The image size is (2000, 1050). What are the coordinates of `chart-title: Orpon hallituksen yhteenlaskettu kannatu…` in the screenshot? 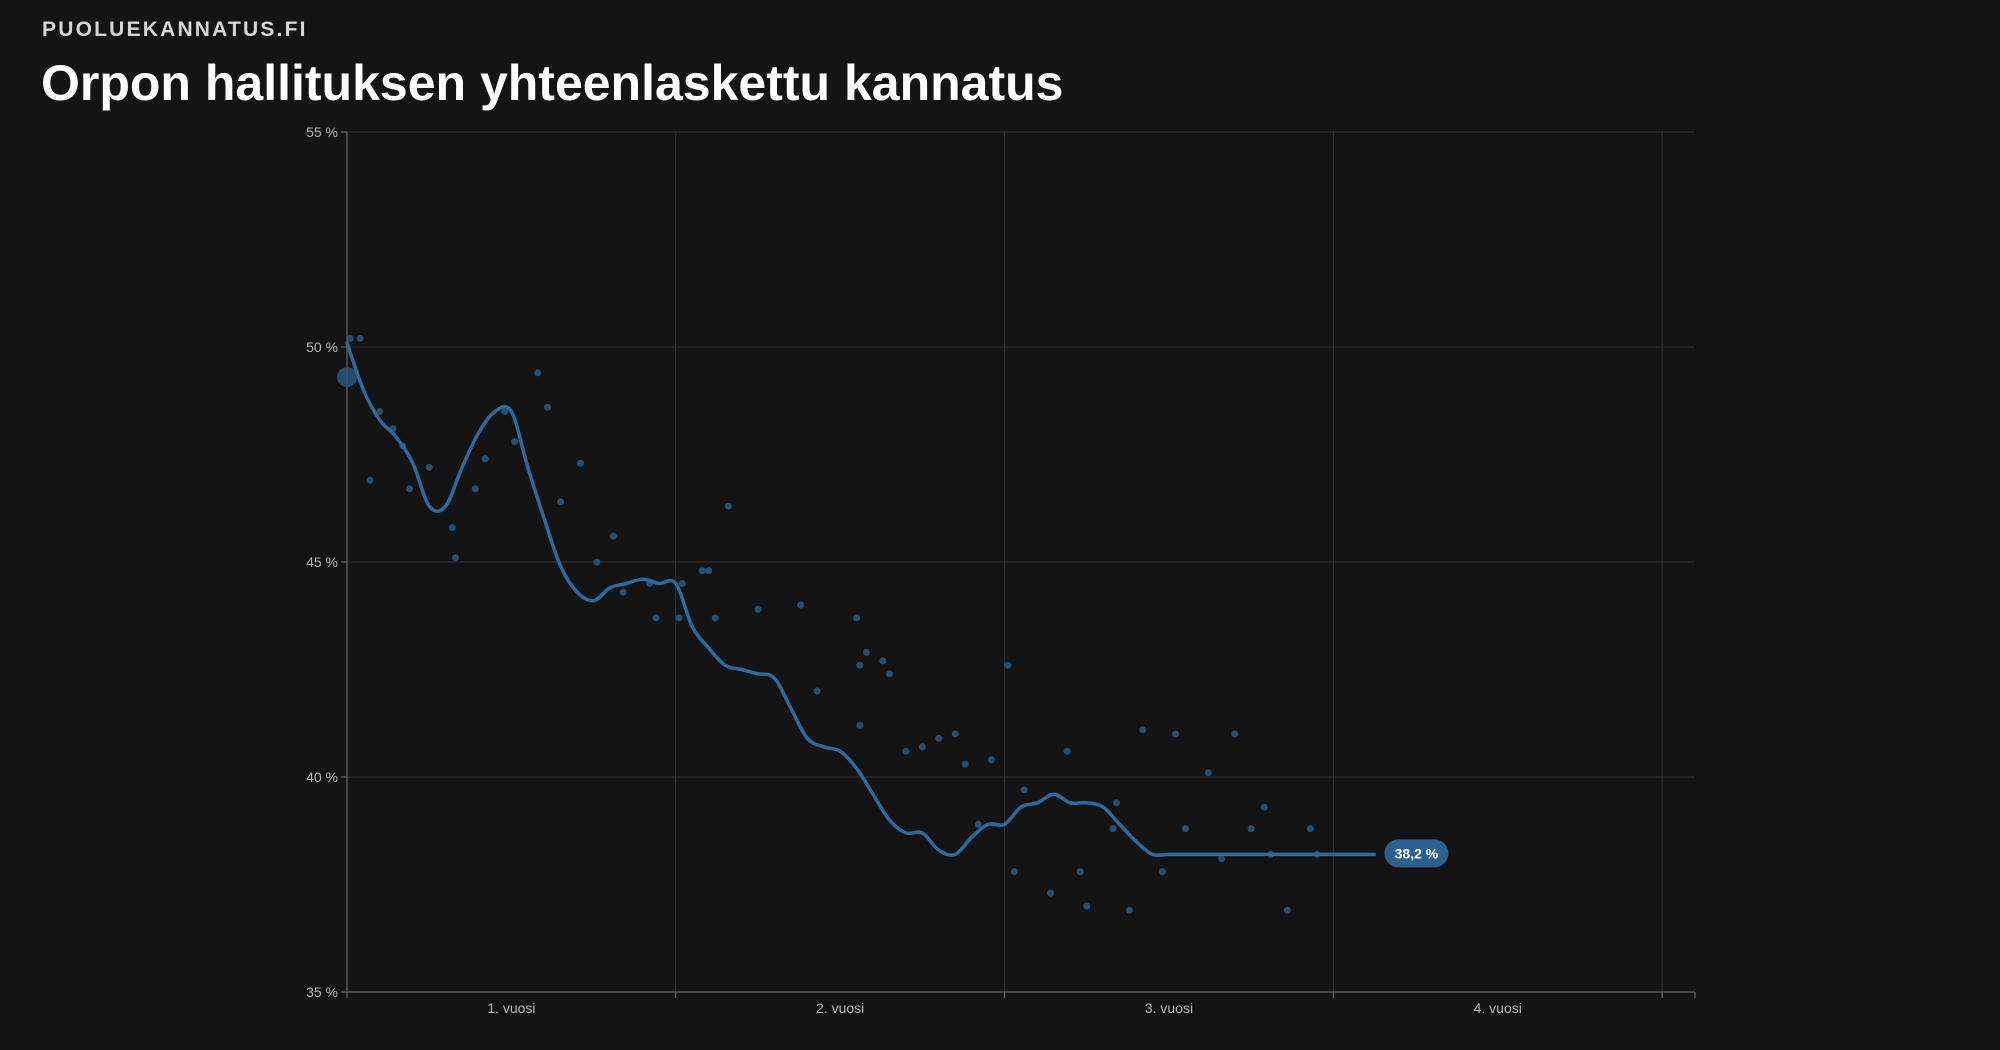 It's located at (552, 83).